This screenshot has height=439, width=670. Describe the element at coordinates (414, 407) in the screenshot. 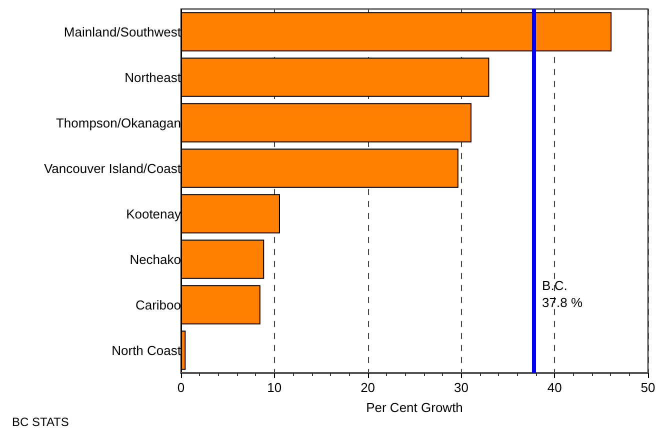

I see `x-axis-title: Per Cent Growth` at that location.